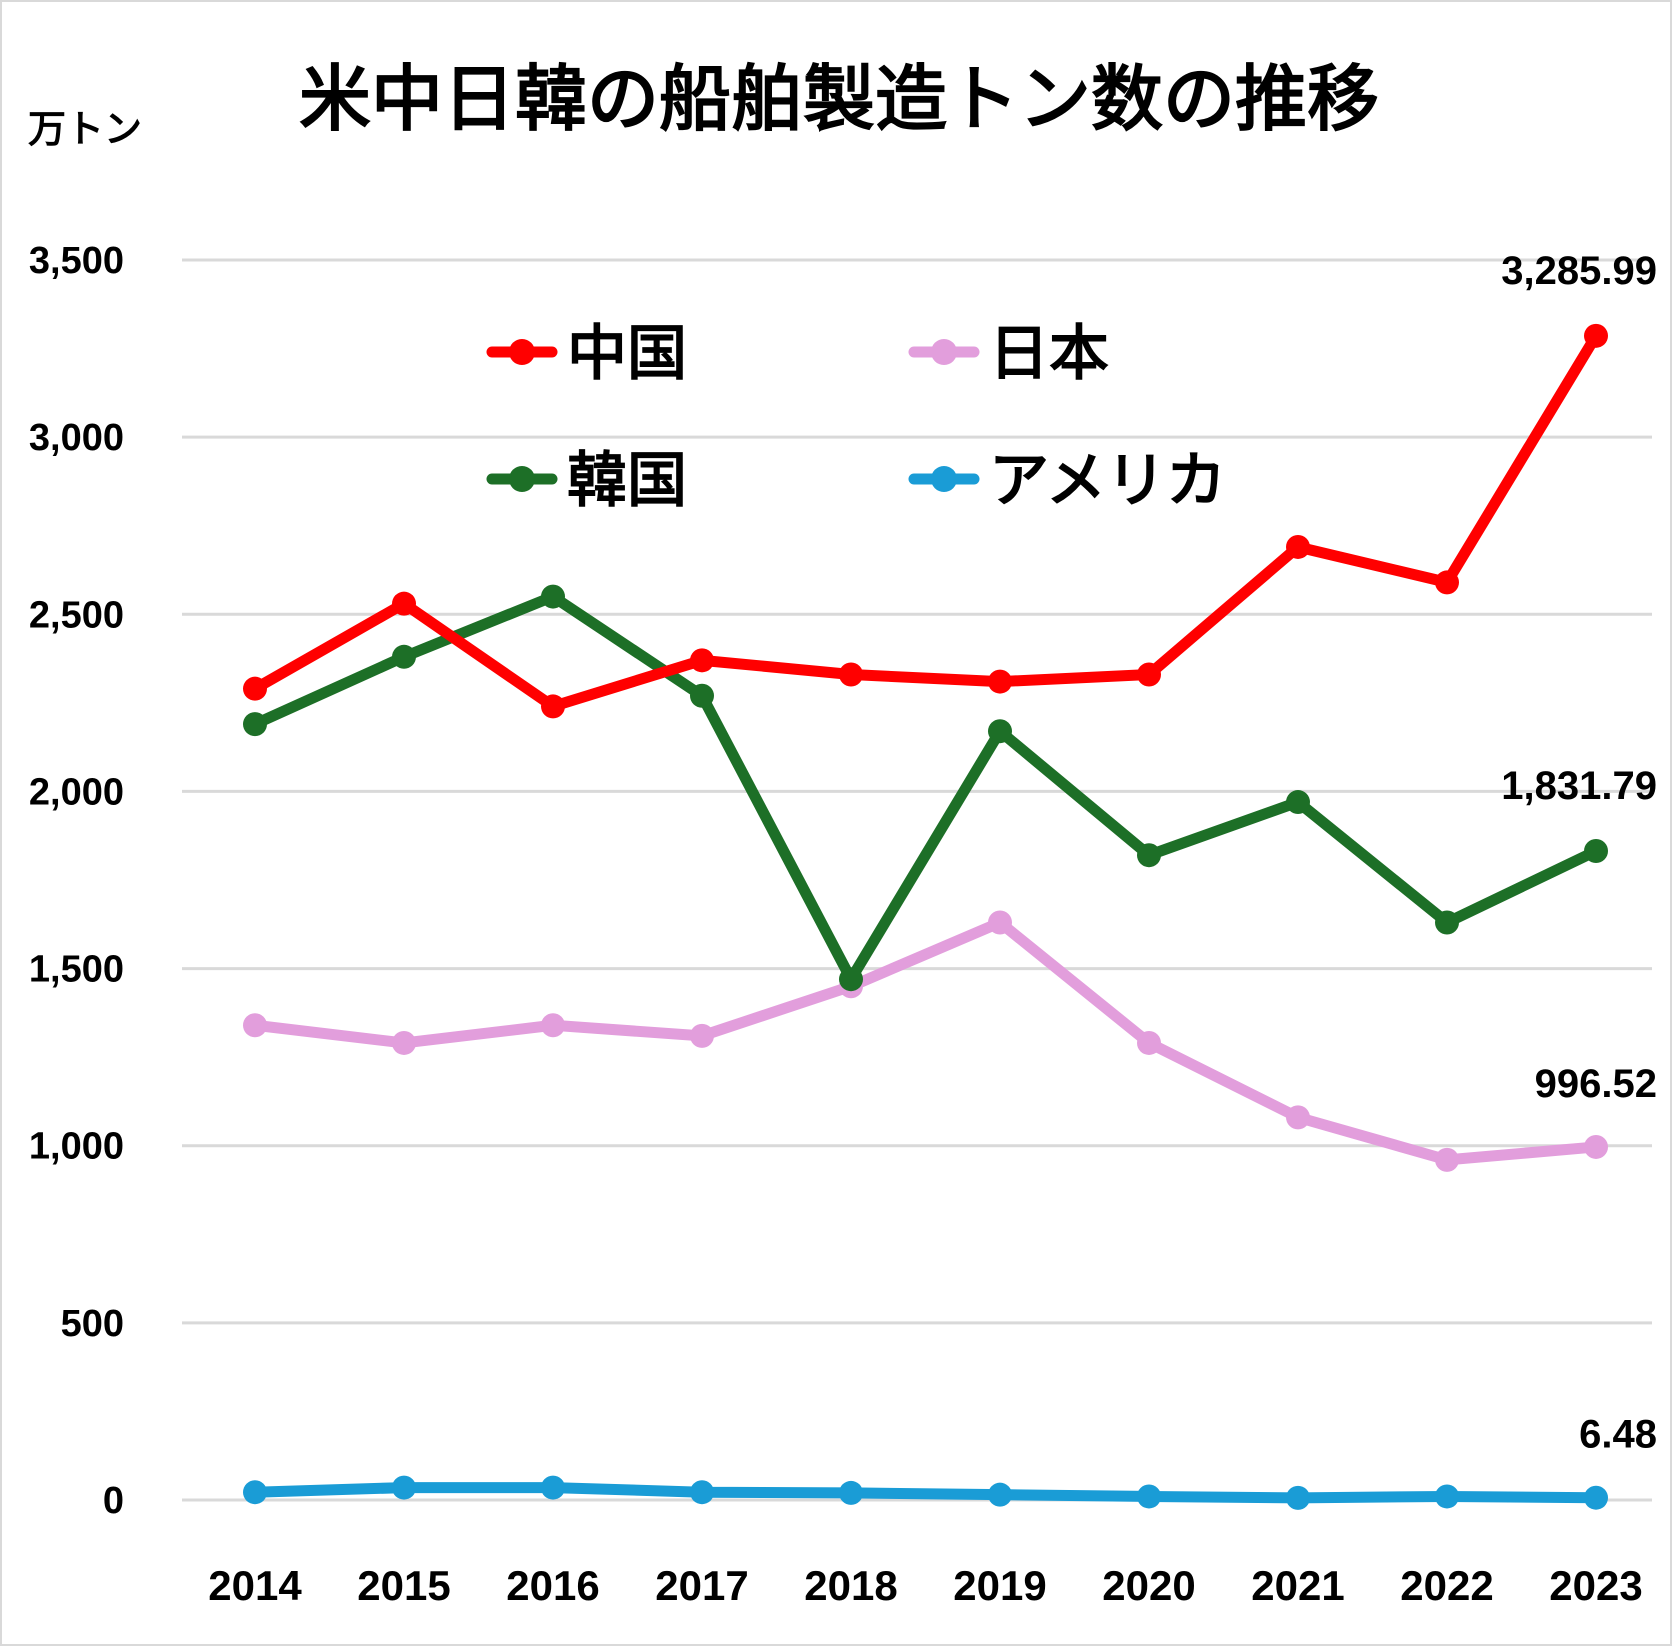 The height and width of the screenshot is (1648, 1672). What do you see at coordinates (76, 792) in the screenshot?
I see `y-tick-label: 2,000` at bounding box center [76, 792].